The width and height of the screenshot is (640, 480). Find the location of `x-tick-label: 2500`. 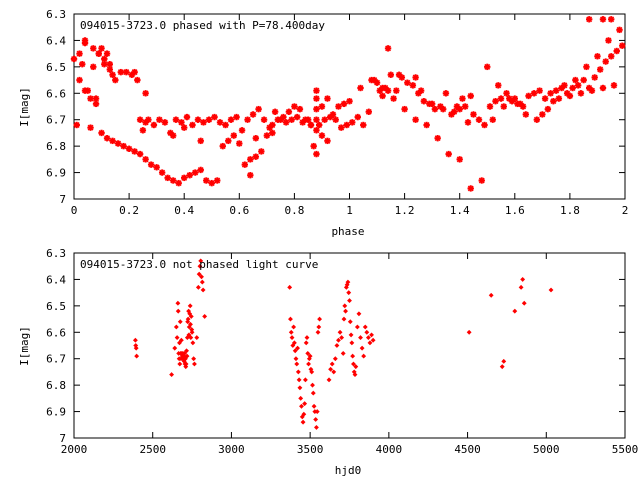

x-tick-label: 2500 is located at coordinates (152, 449).